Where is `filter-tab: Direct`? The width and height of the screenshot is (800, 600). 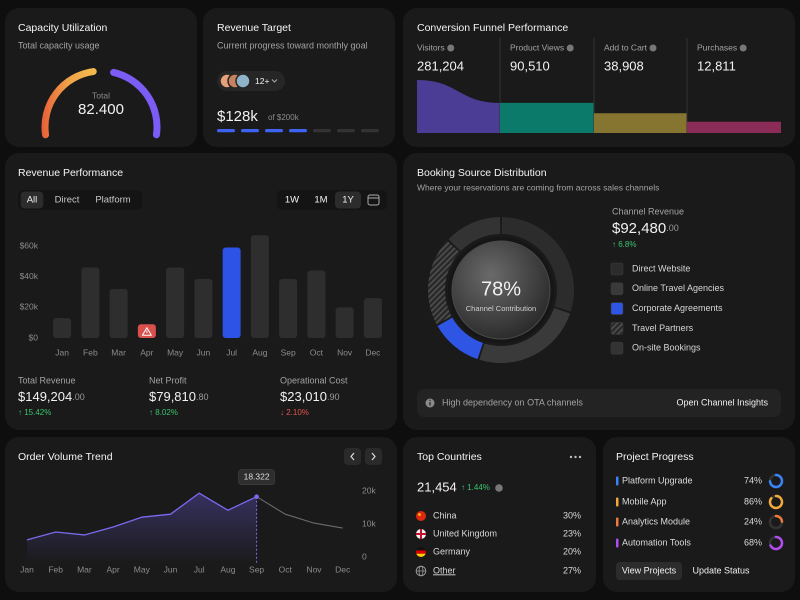 filter-tab: Direct is located at coordinates (67, 200).